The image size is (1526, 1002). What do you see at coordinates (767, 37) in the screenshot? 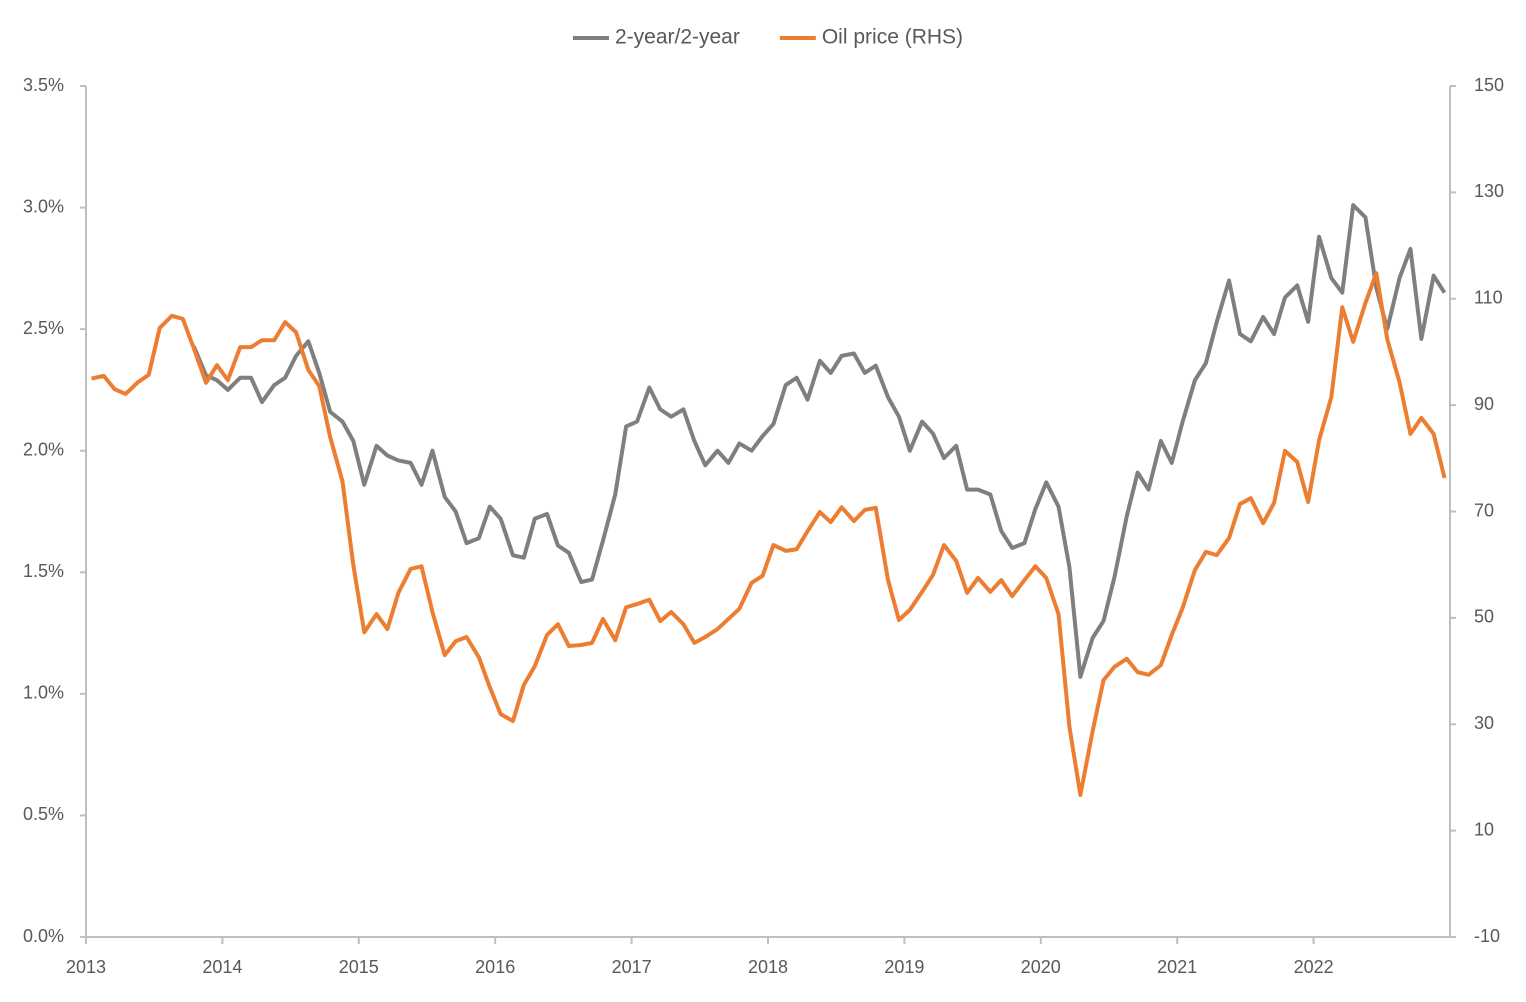
I see `legend: 2-year/2-year Oil price (RHS)` at bounding box center [767, 37].